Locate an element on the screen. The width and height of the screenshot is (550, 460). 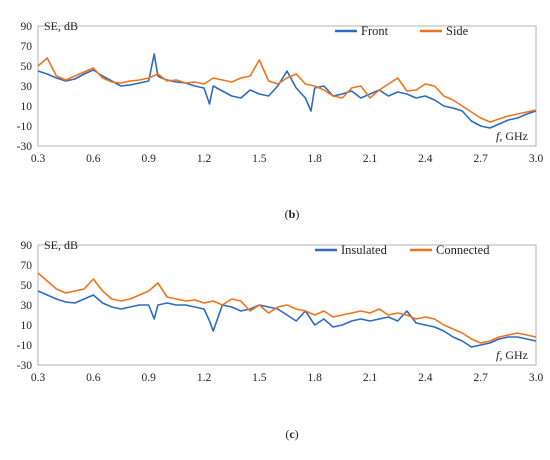
series-line-insulated is located at coordinates (287, 319).